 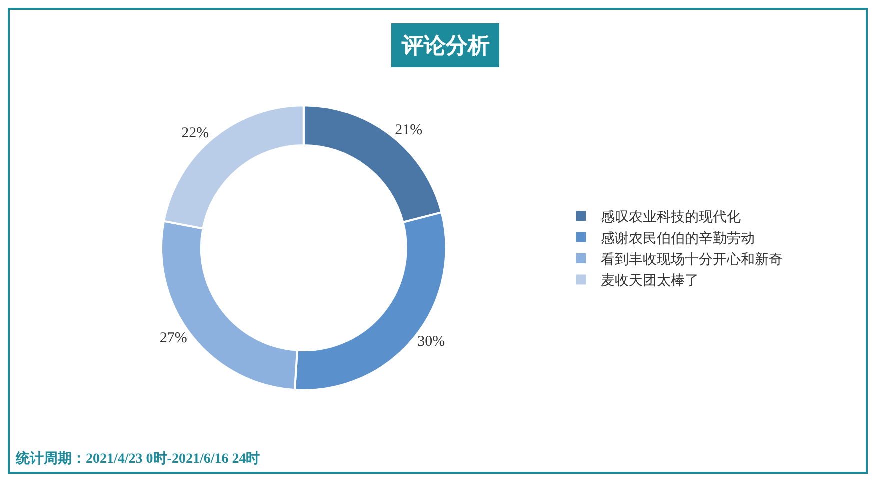 What do you see at coordinates (692, 260) in the screenshot?
I see `legend-label: 看到丰收现场十分开心和新奇` at bounding box center [692, 260].